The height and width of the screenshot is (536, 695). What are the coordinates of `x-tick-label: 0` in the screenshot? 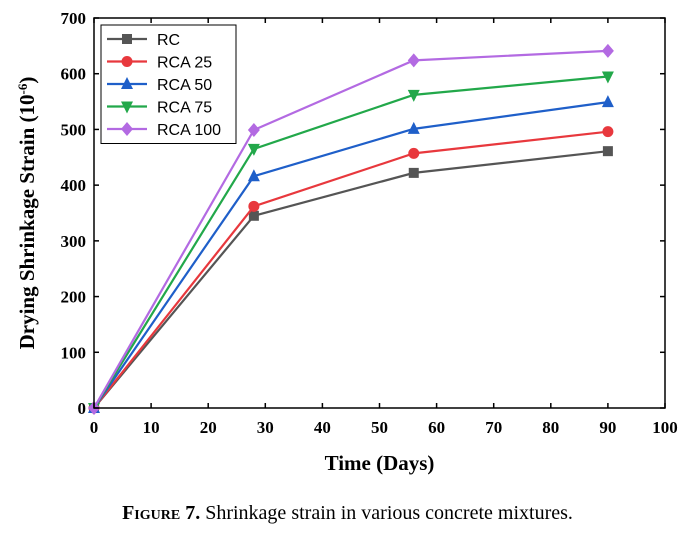 It's located at (94, 427).